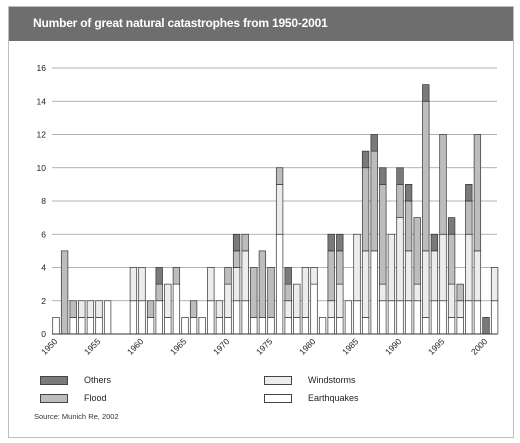 This screenshot has width=520, height=443. Describe the element at coordinates (135, 346) in the screenshot. I see `x-tick-label: 1960` at that location.